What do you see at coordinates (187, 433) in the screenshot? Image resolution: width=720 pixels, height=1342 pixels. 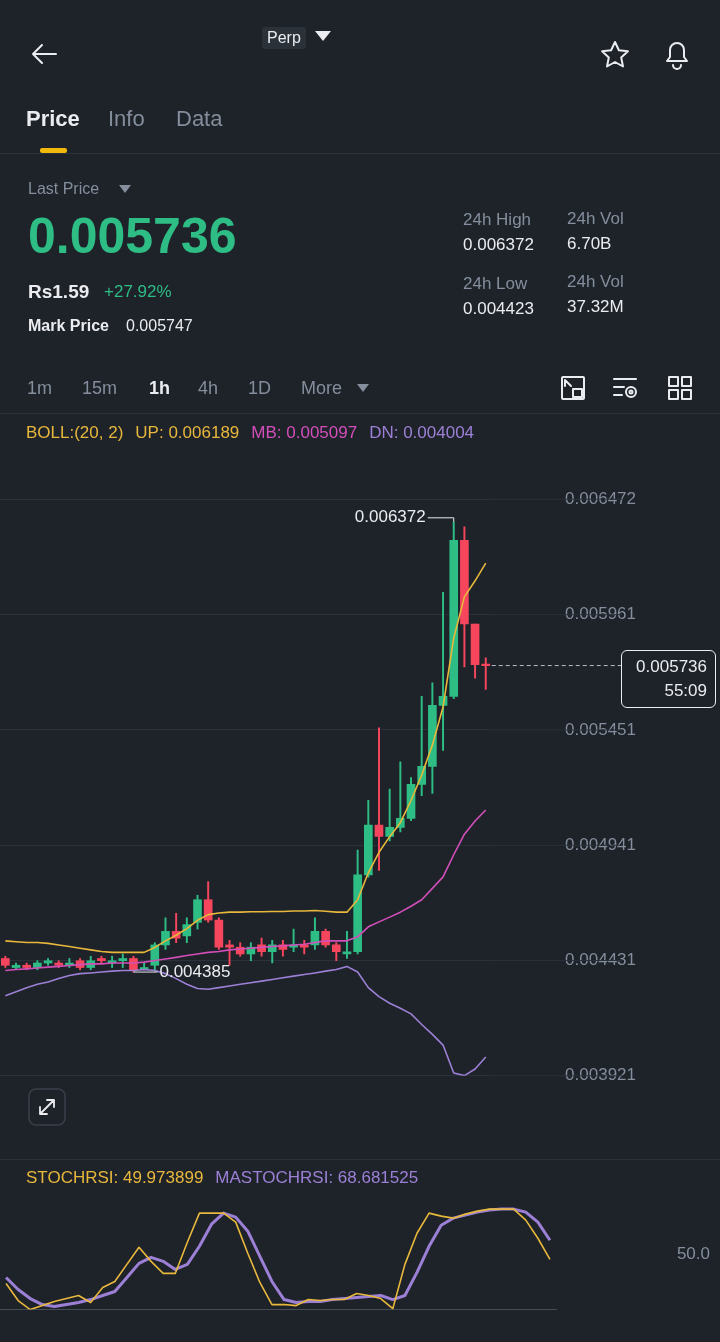 I see `text: UP: 0.006189` at bounding box center [187, 433].